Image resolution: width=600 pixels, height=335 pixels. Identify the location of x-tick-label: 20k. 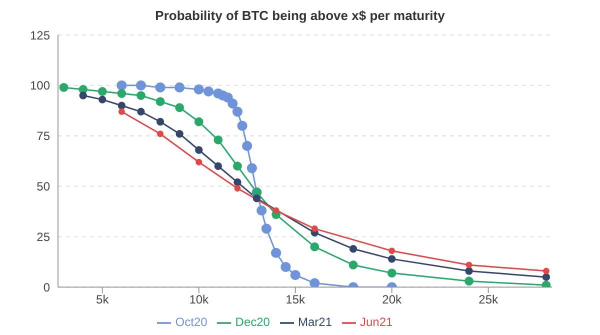
(392, 299).